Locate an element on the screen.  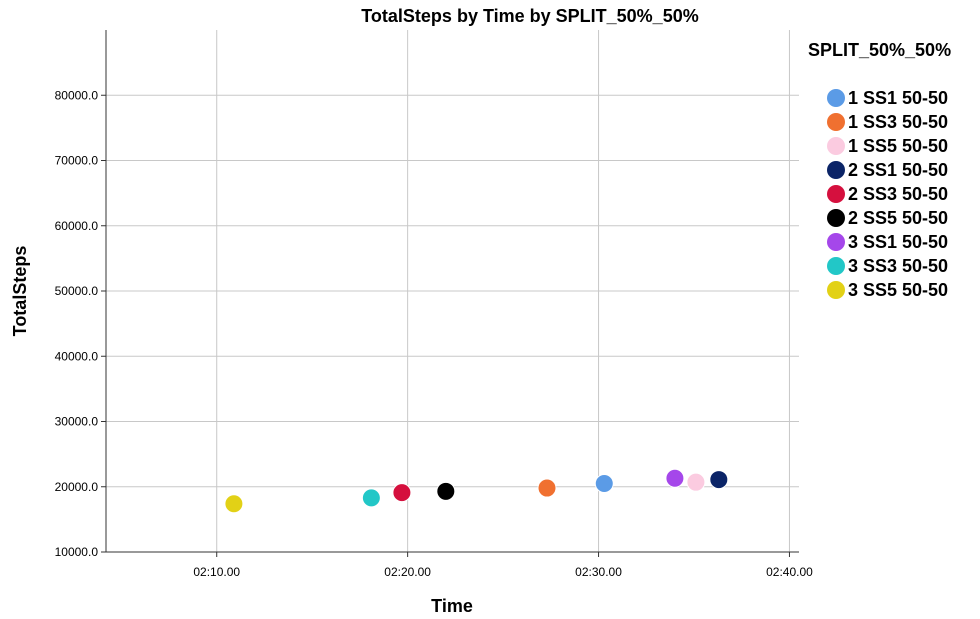
legend-title: SPLIT_50%_50% is located at coordinates (879, 50).